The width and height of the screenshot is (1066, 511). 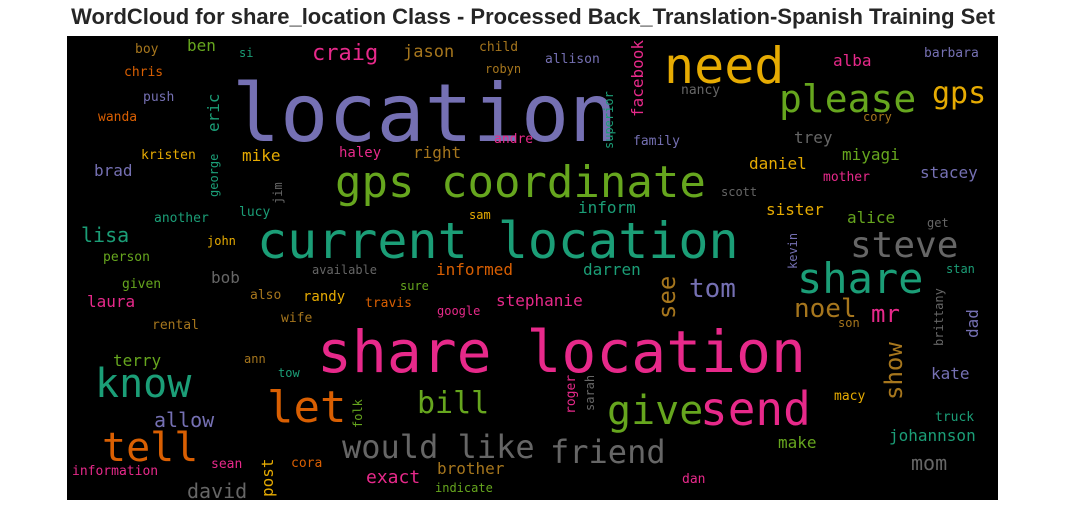 I want to click on word-allison: allison, so click(x=572, y=59).